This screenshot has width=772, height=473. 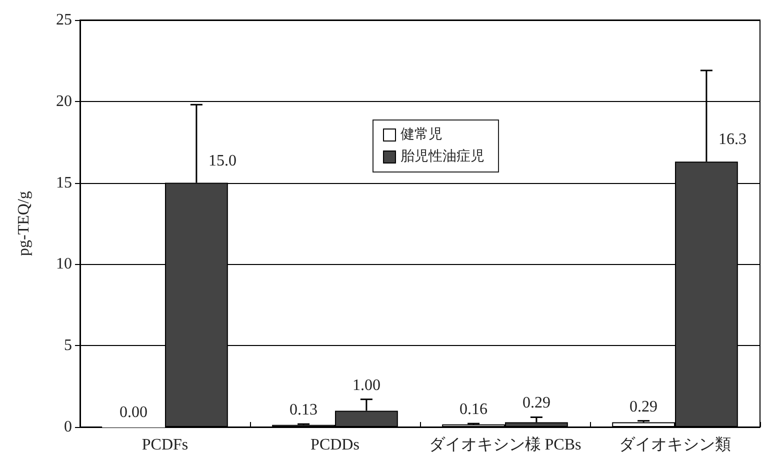 I want to click on x-tick-label: PCDDs, so click(x=335, y=445).